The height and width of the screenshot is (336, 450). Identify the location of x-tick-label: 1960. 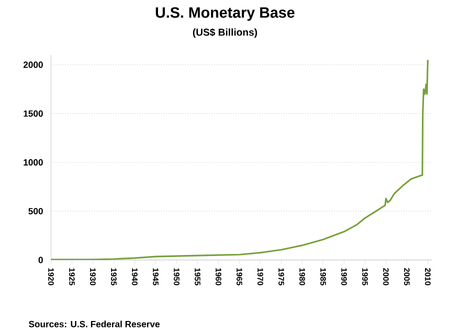
(219, 277).